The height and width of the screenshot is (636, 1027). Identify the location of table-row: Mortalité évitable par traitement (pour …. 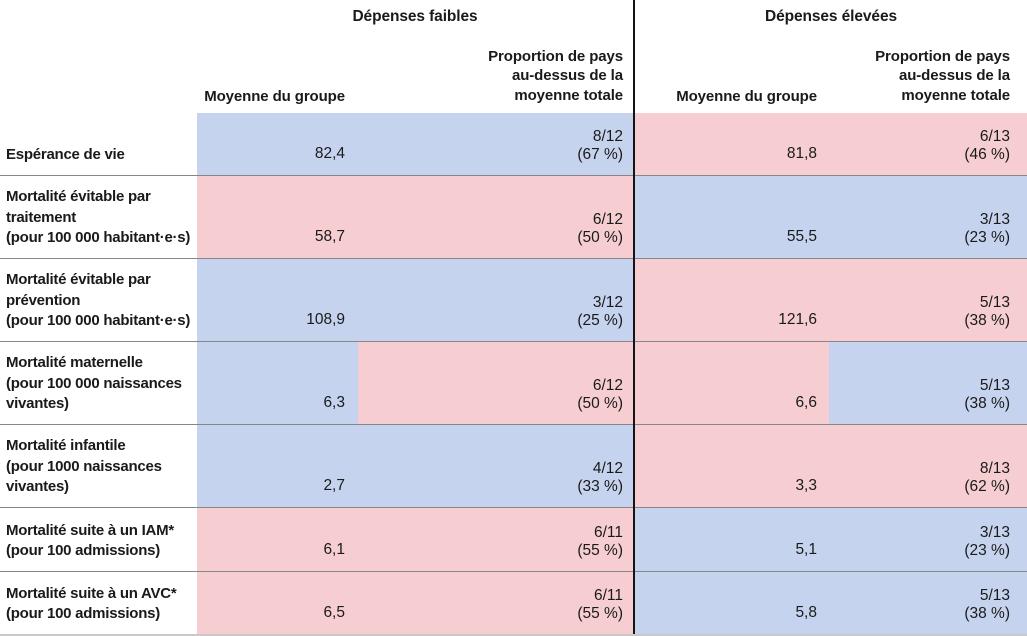
(513, 216).